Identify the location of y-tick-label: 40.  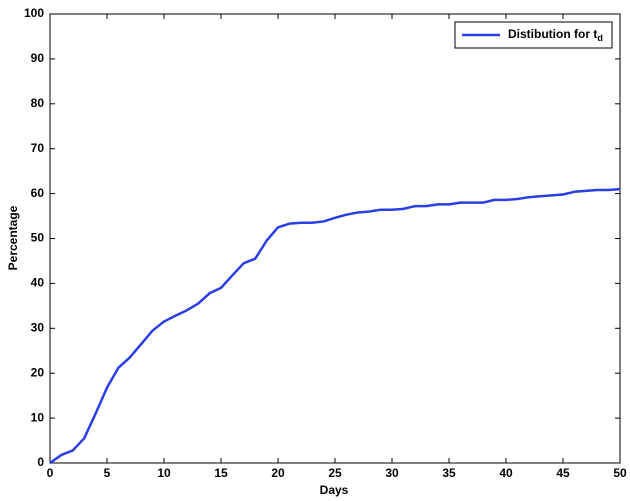
(38, 283).